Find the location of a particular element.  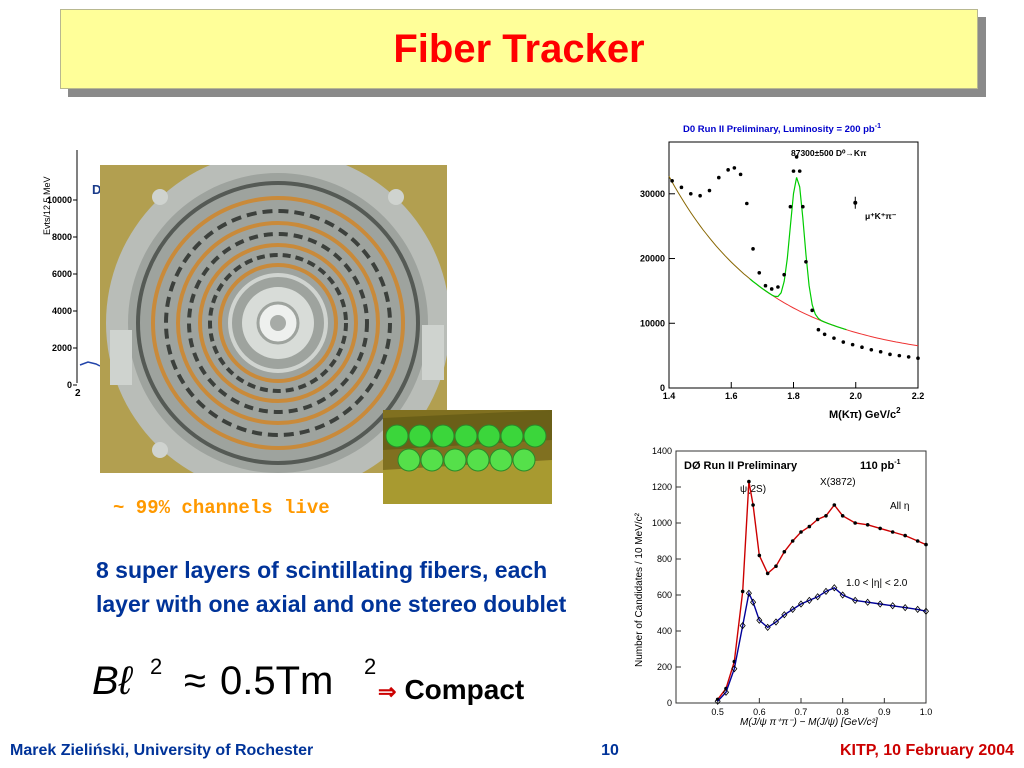

fiber-circles is located at coordinates (466, 448).